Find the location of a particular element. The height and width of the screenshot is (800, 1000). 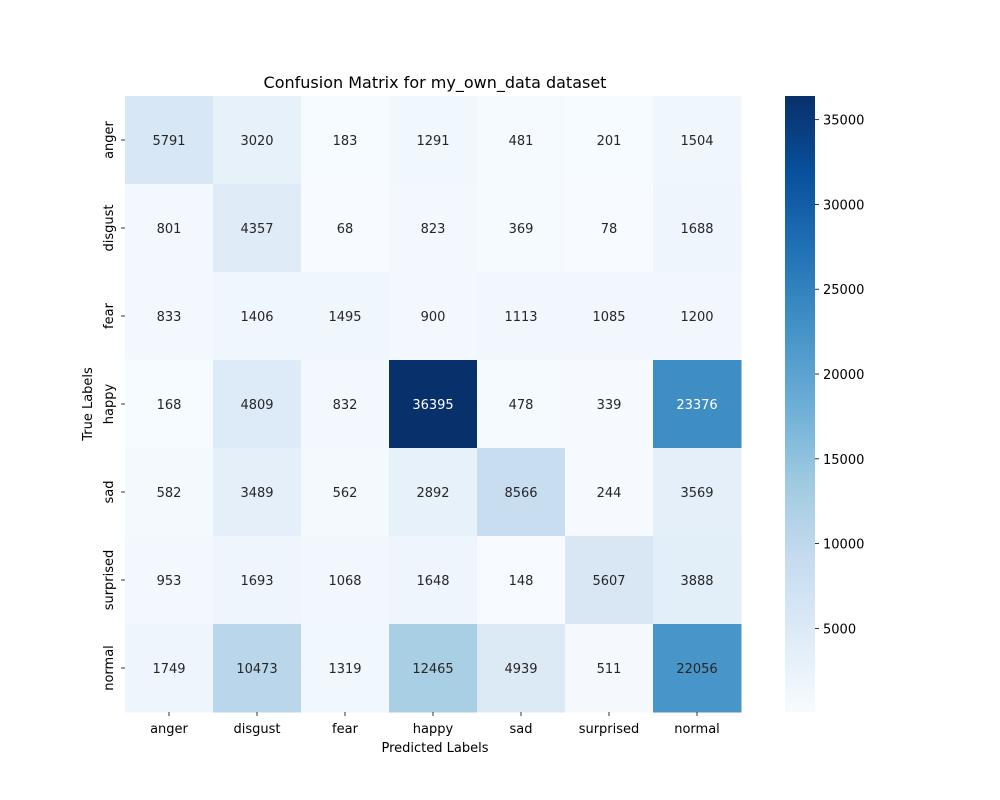

cell-value-label: 4357 is located at coordinates (256, 229).